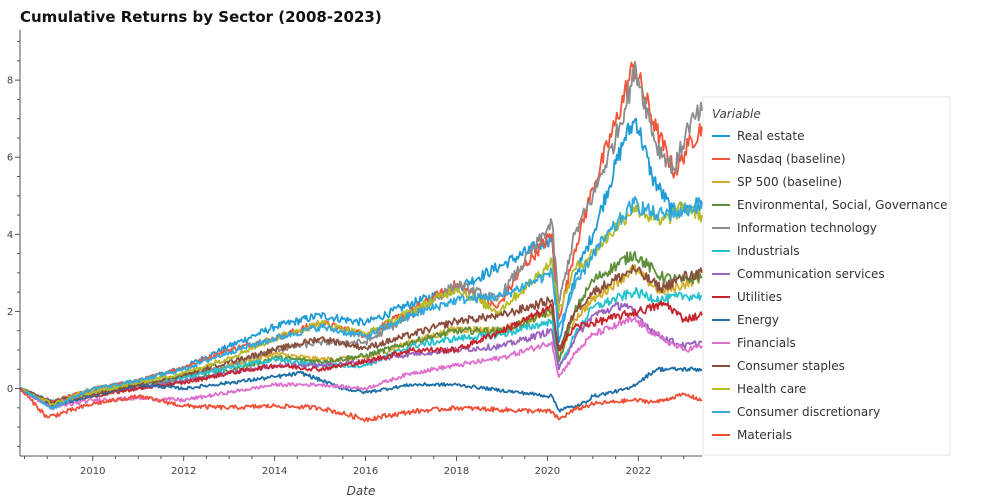 The height and width of the screenshot is (500, 1000). What do you see at coordinates (361, 491) in the screenshot?
I see `x-axis-label: Date` at bounding box center [361, 491].